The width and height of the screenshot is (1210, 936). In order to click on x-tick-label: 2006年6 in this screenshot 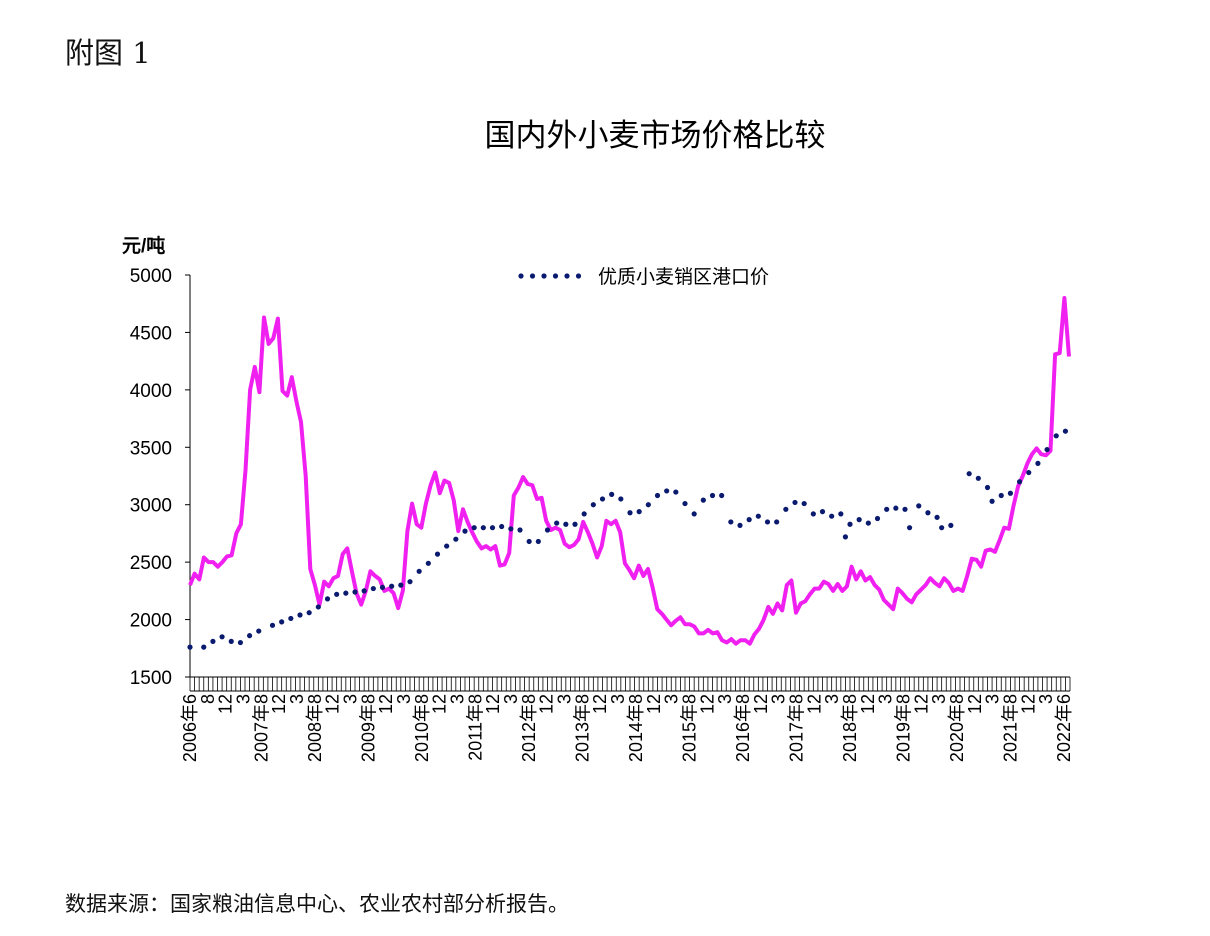, I will do `click(190, 728)`.